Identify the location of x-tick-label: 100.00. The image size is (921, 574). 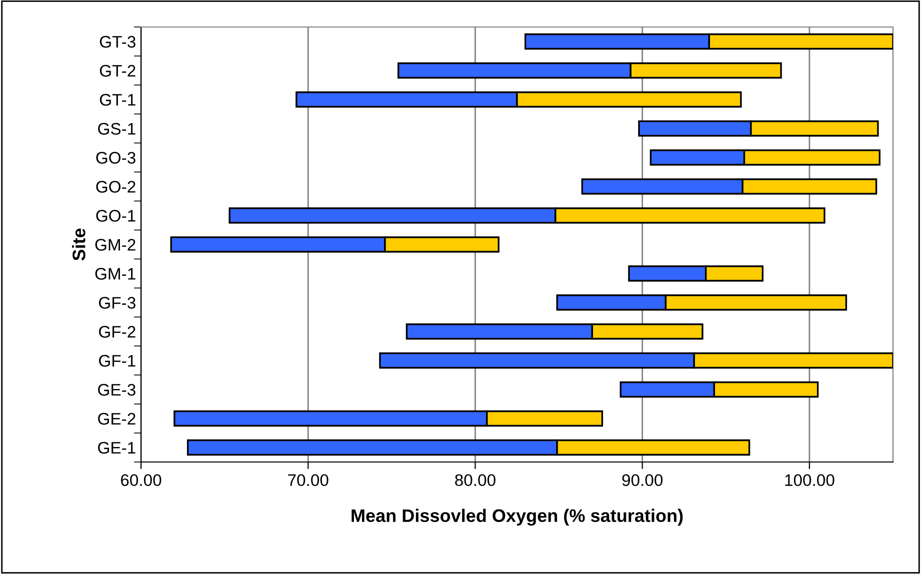
(809, 480).